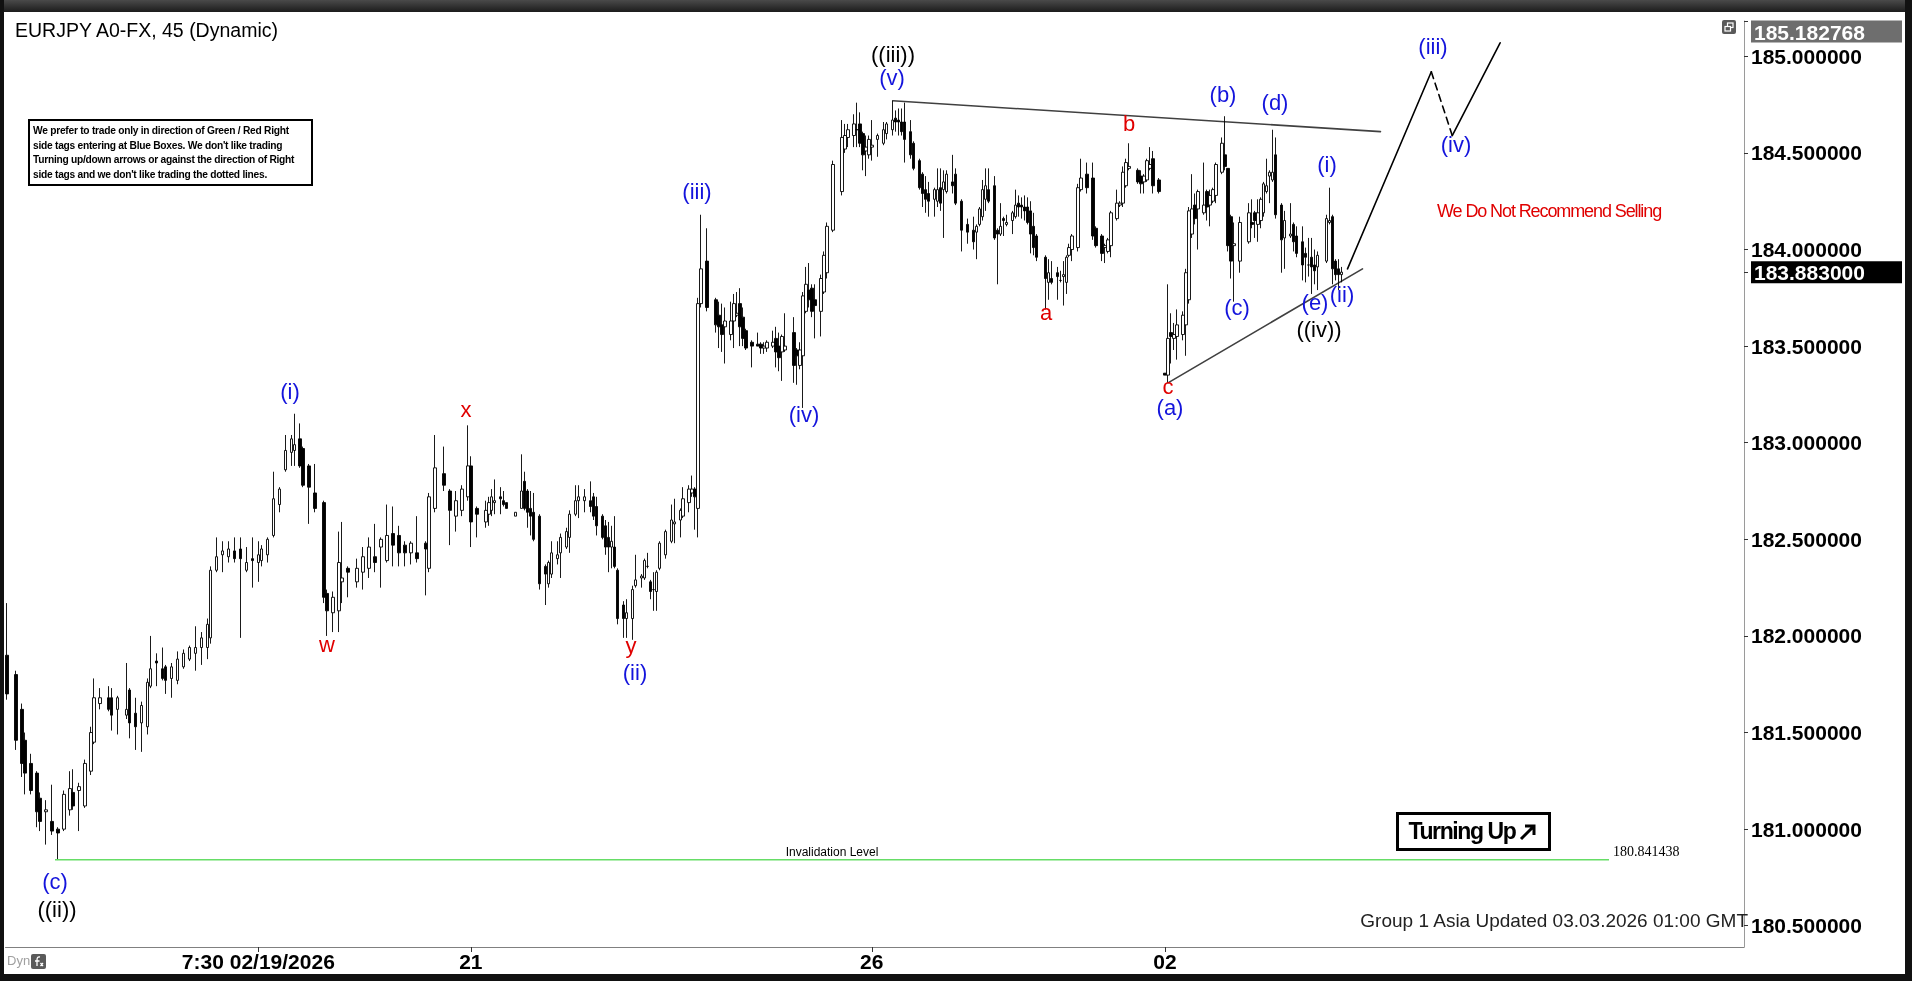  Describe the element at coordinates (466, 409) in the screenshot. I see `annotation: x` at that location.